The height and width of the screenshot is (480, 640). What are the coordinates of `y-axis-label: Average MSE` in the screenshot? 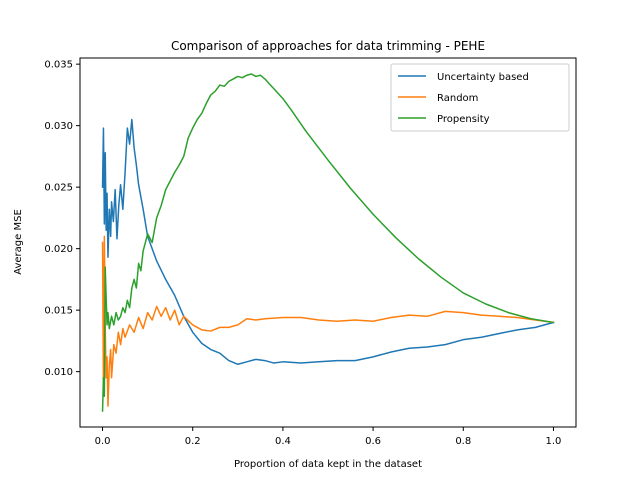 It's located at (18, 242).